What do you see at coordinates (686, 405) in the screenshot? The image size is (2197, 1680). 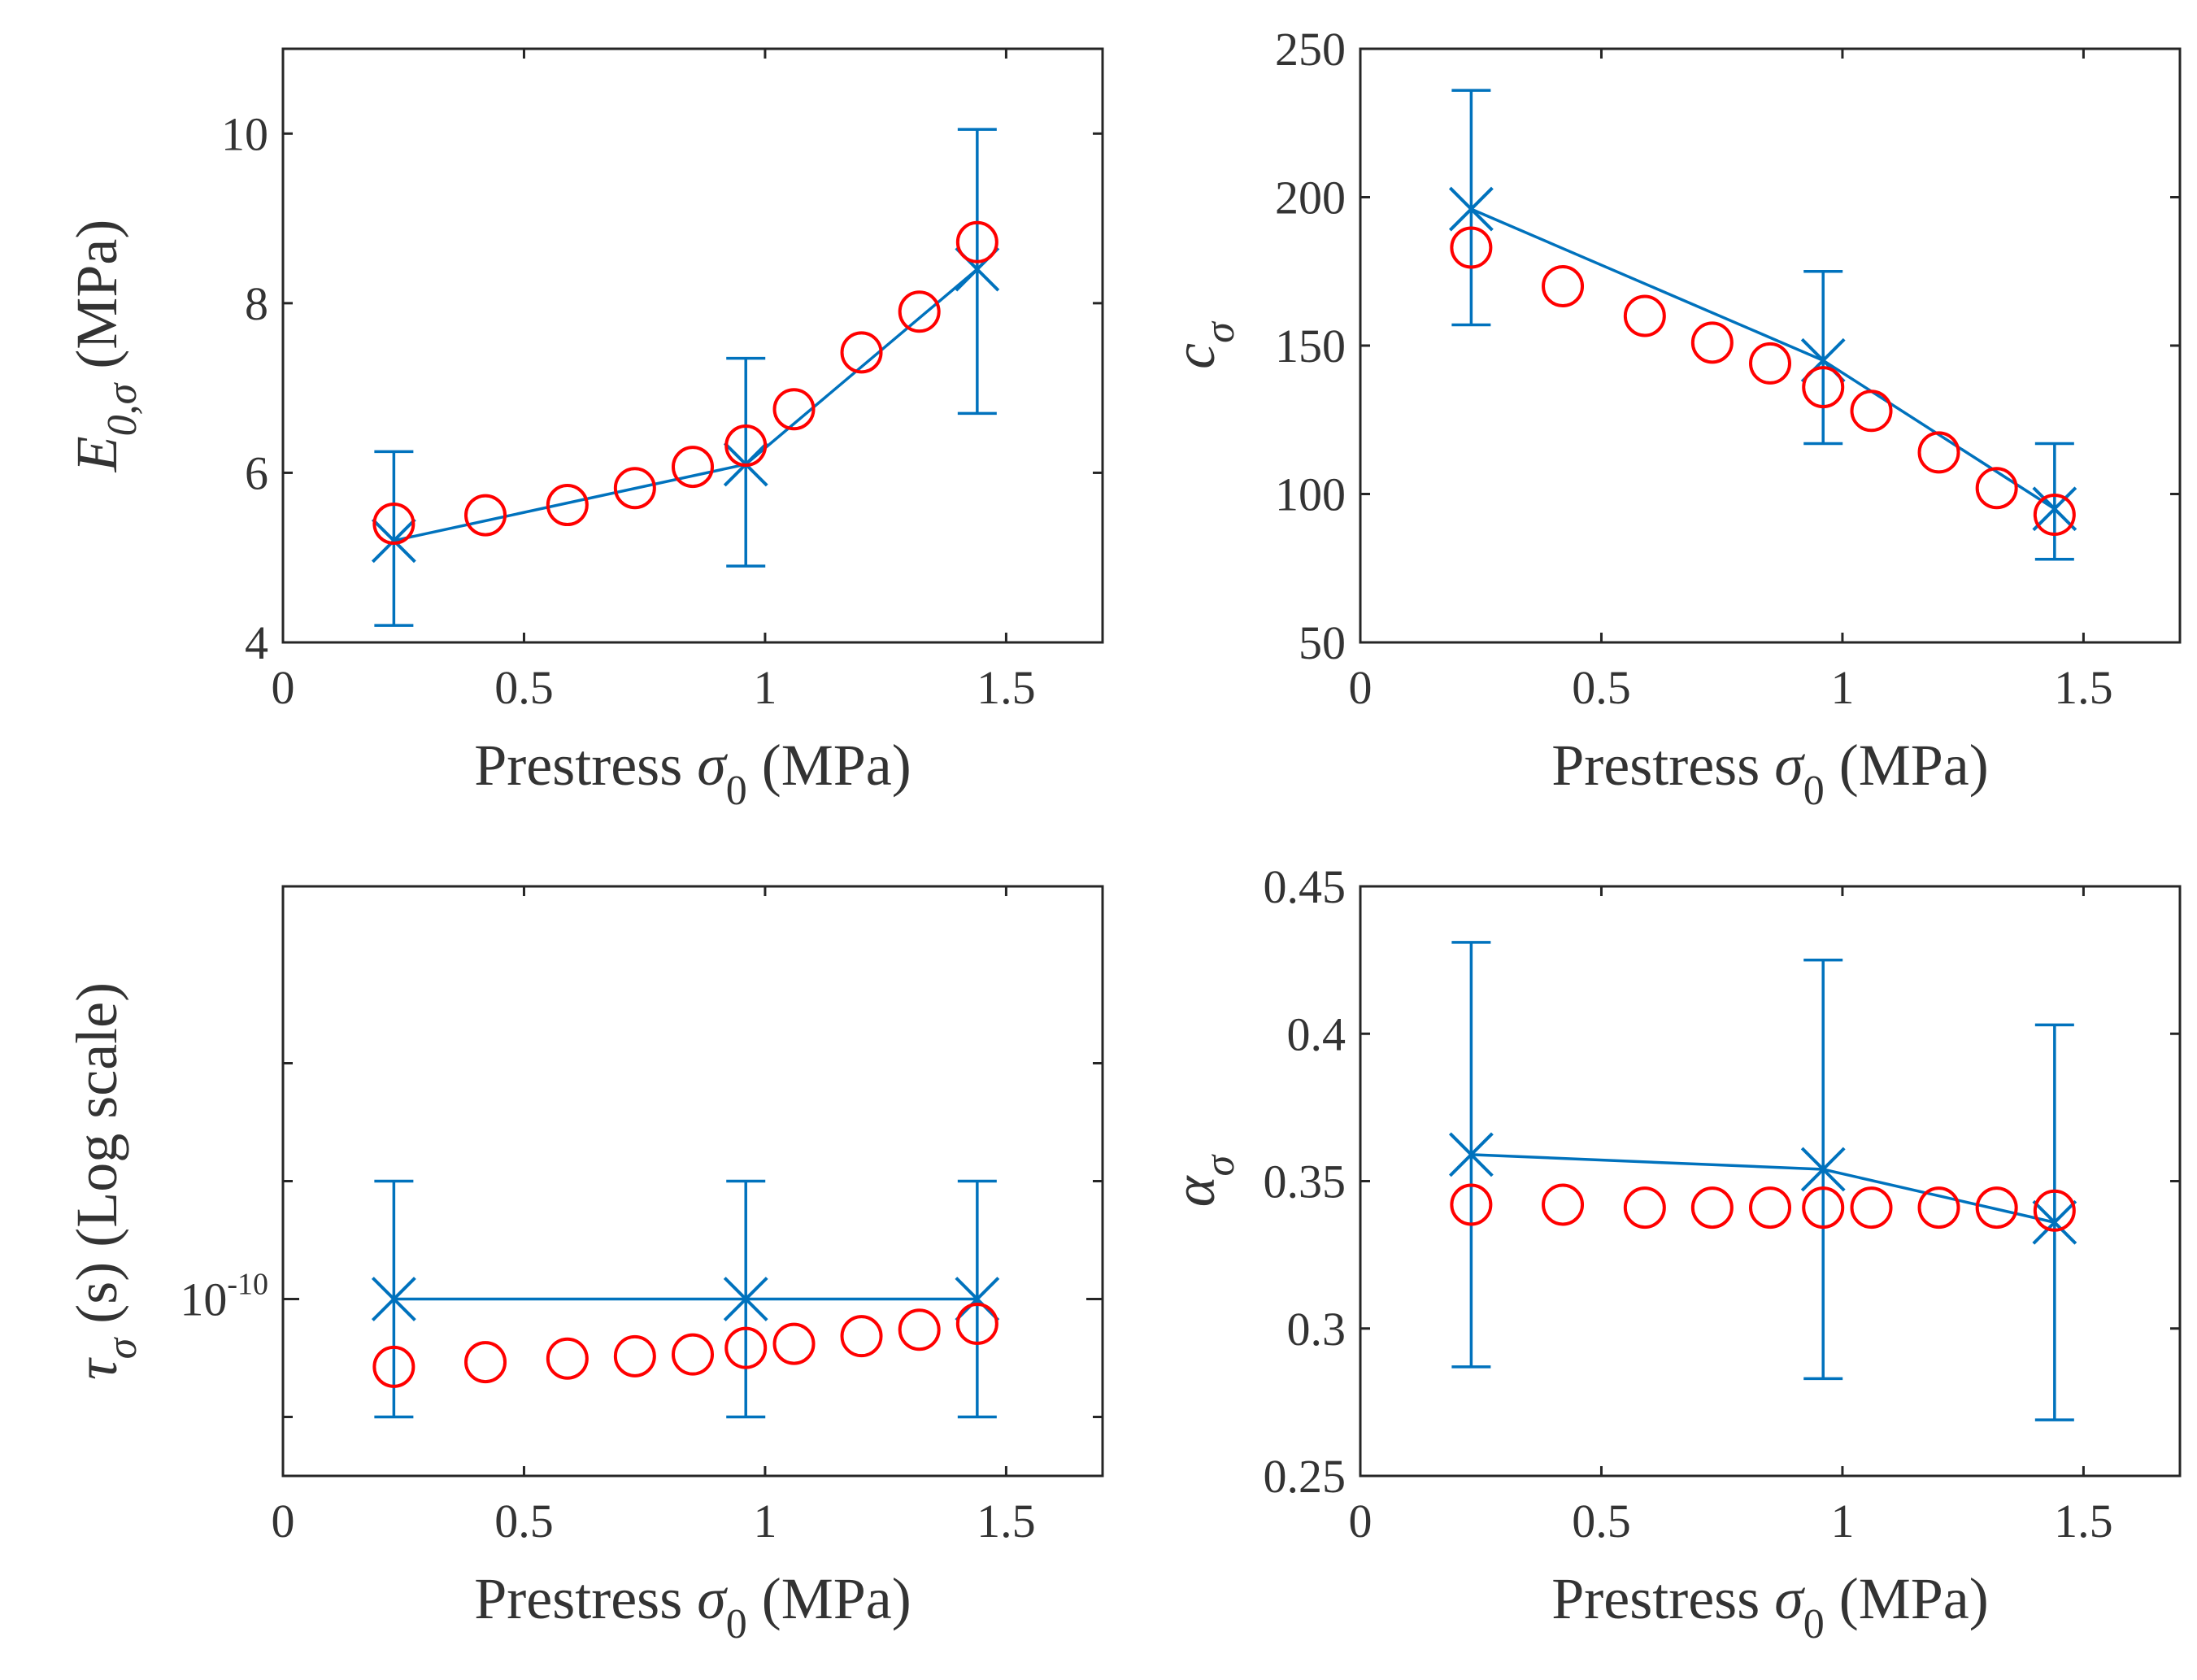 I see `series-line` at bounding box center [686, 405].